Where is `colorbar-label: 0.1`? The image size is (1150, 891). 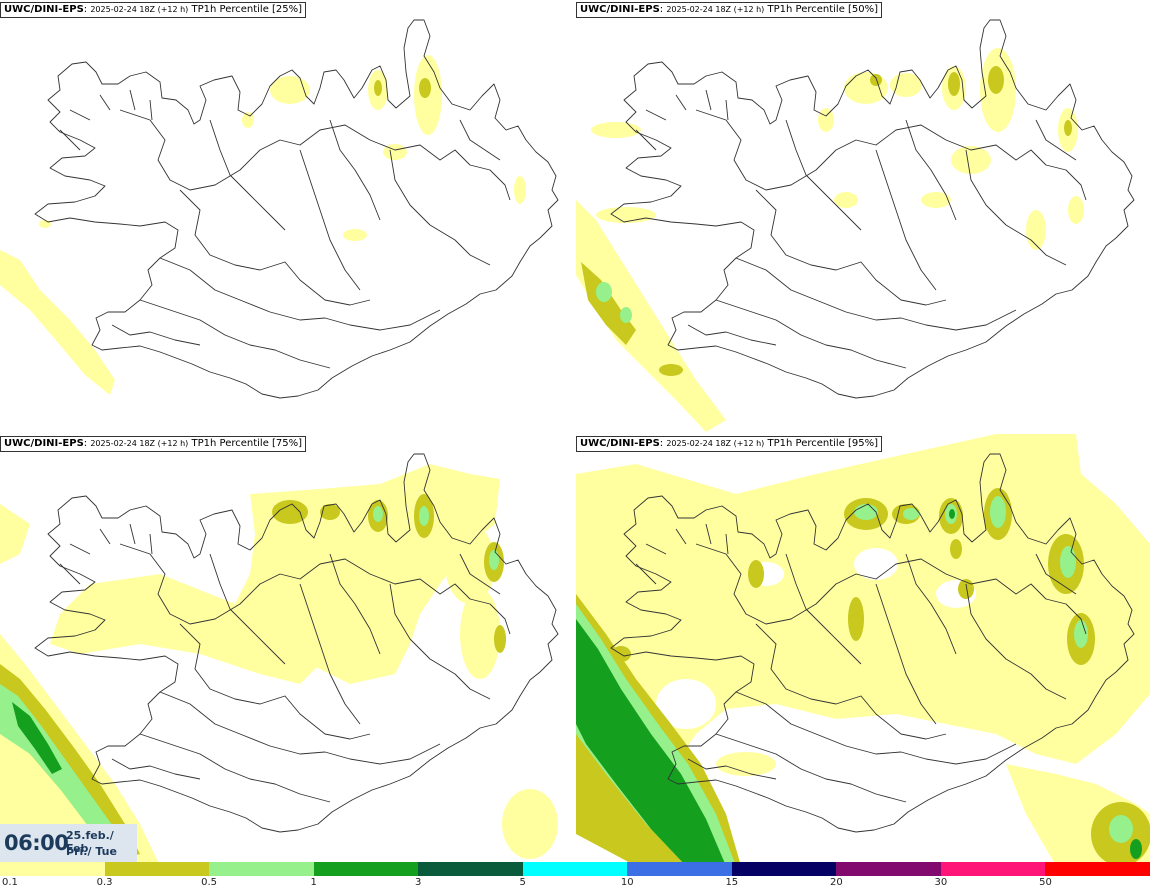
colorbar-label: 0.1 is located at coordinates (10, 882).